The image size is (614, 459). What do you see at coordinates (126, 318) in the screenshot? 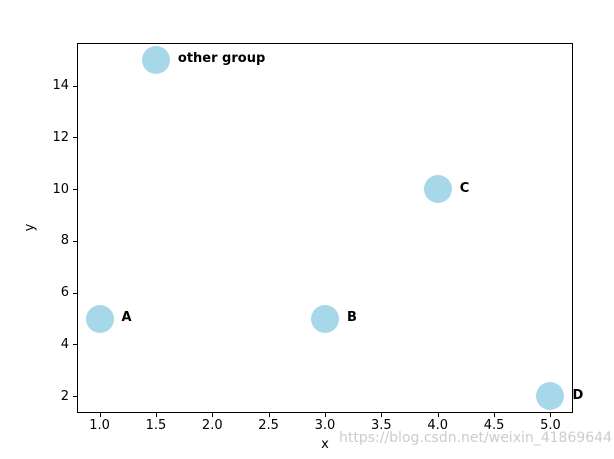
I see `point-label-a: A` at bounding box center [126, 318].